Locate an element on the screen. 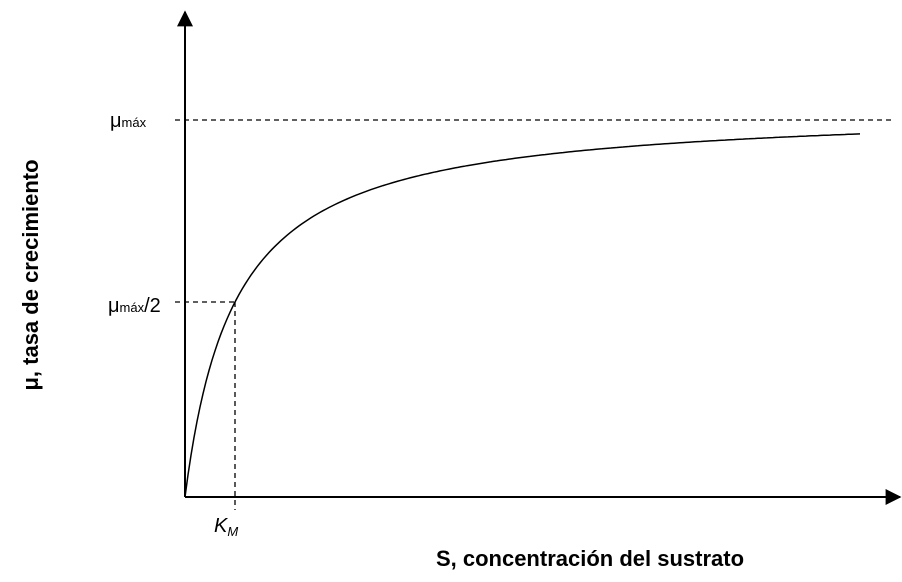 The image size is (902, 582). y-axis-title: μ, tasa de crecimiento is located at coordinates (30, 274).